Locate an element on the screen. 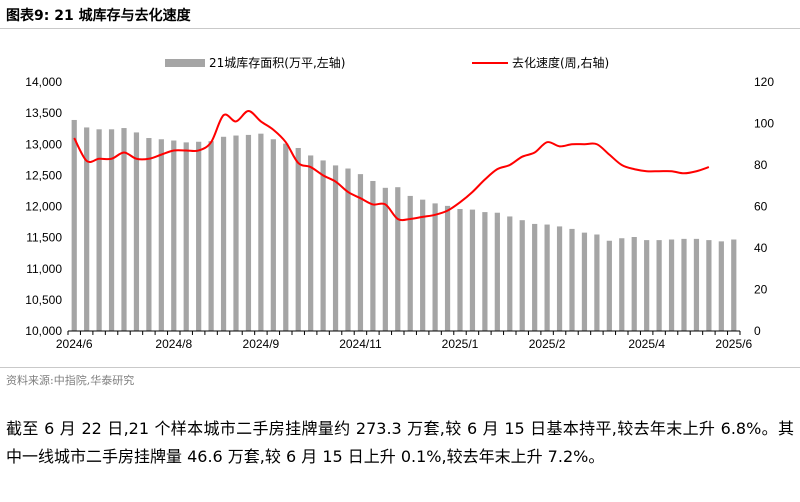 The image size is (800, 502). x-tick-label: 2025/1 is located at coordinates (460, 344).